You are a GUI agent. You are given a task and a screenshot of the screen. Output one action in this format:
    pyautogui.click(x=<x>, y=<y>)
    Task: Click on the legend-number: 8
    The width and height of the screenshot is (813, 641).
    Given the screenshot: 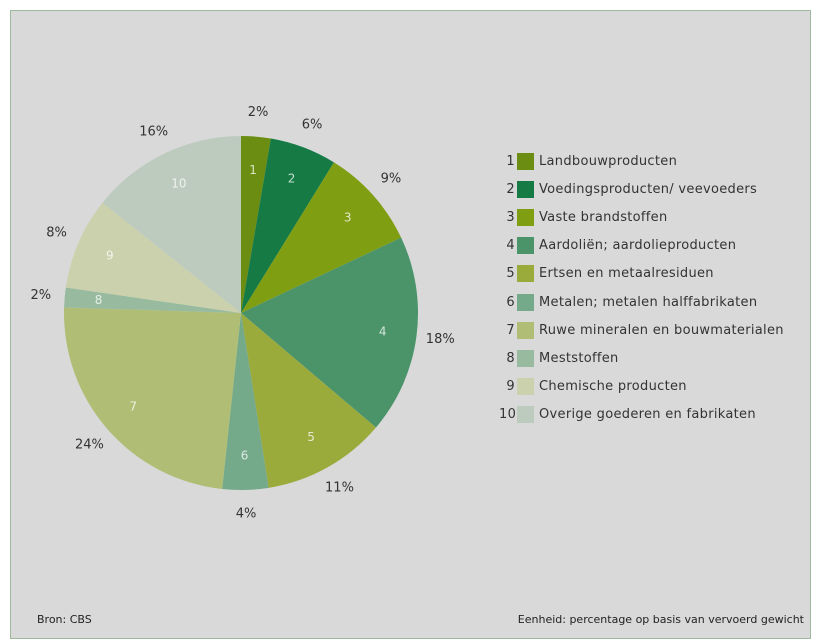 What is the action you would take?
    pyautogui.click(x=510, y=358)
    